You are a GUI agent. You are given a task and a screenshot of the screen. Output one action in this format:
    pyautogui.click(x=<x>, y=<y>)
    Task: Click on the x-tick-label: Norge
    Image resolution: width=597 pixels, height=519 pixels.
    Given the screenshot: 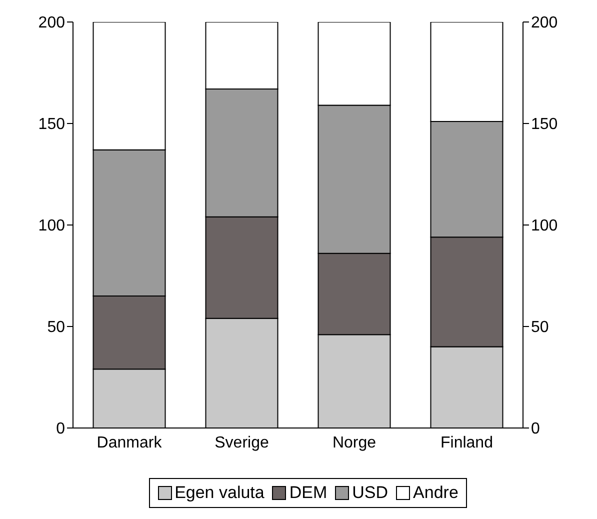 What is the action you would take?
    pyautogui.click(x=354, y=443)
    